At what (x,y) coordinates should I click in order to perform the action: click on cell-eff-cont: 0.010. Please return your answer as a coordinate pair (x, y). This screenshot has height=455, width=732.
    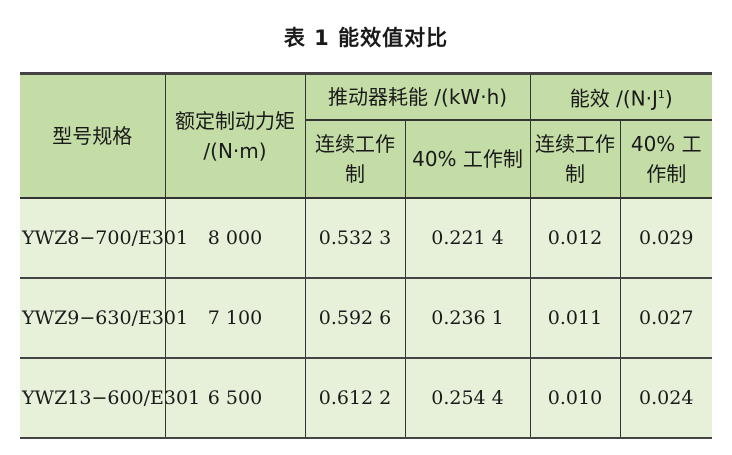
    Looking at the image, I should click on (575, 398).